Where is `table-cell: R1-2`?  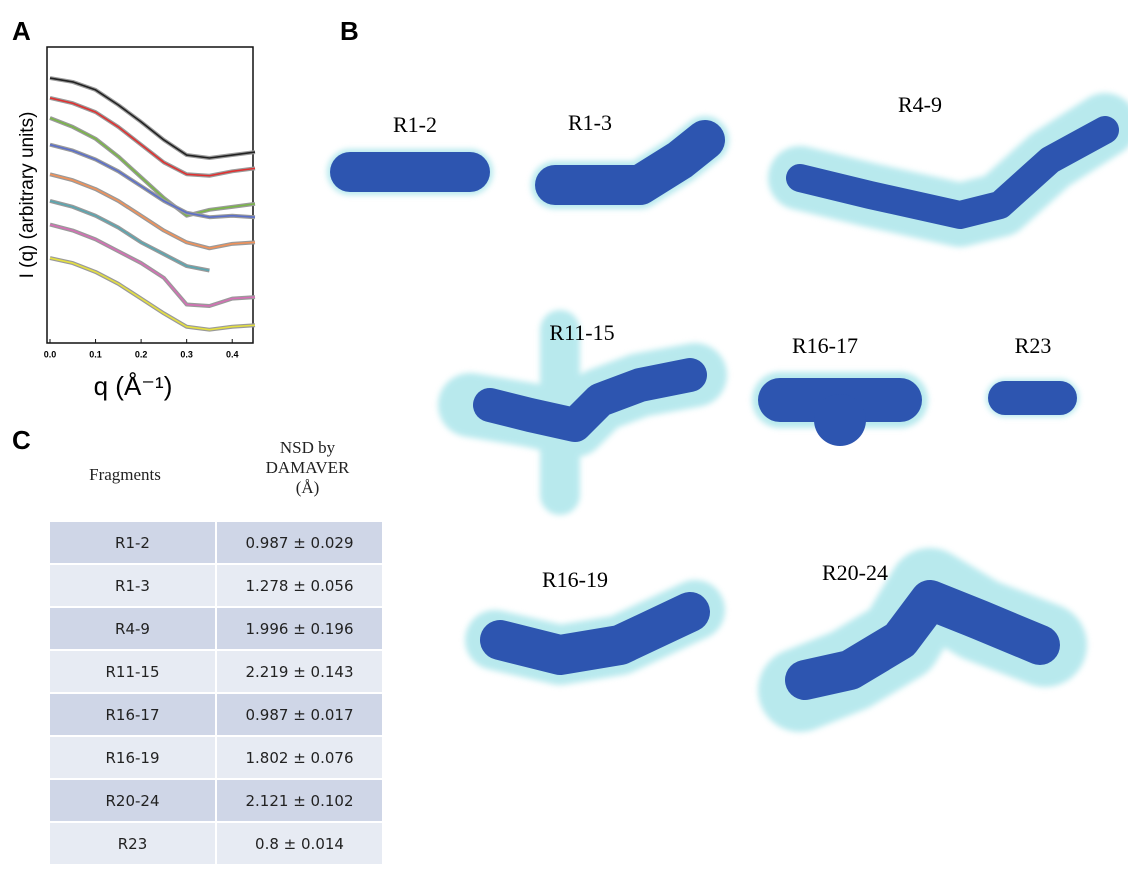
table-cell: R1-2 is located at coordinates (132, 542).